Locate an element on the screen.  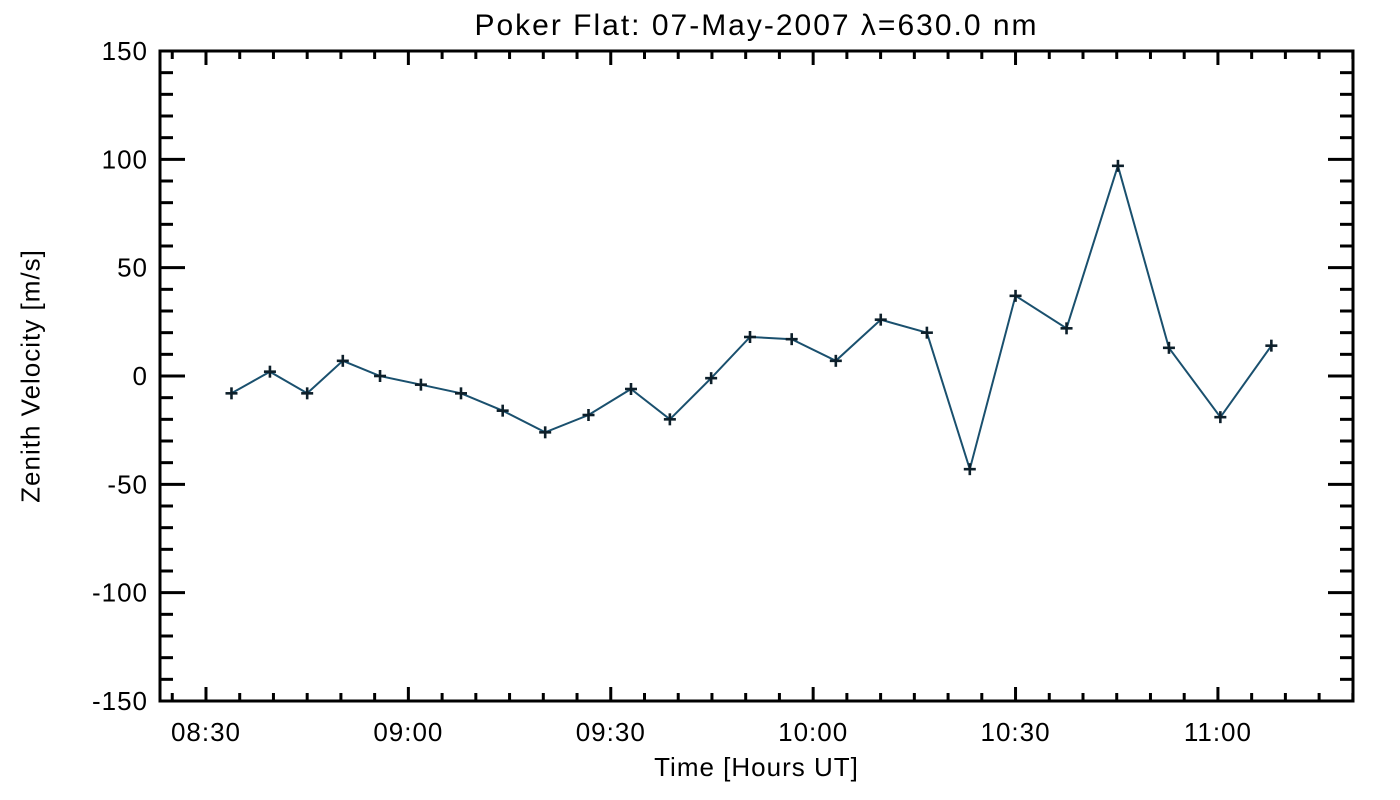
x-tick-label: 09:00 is located at coordinates (408, 732).